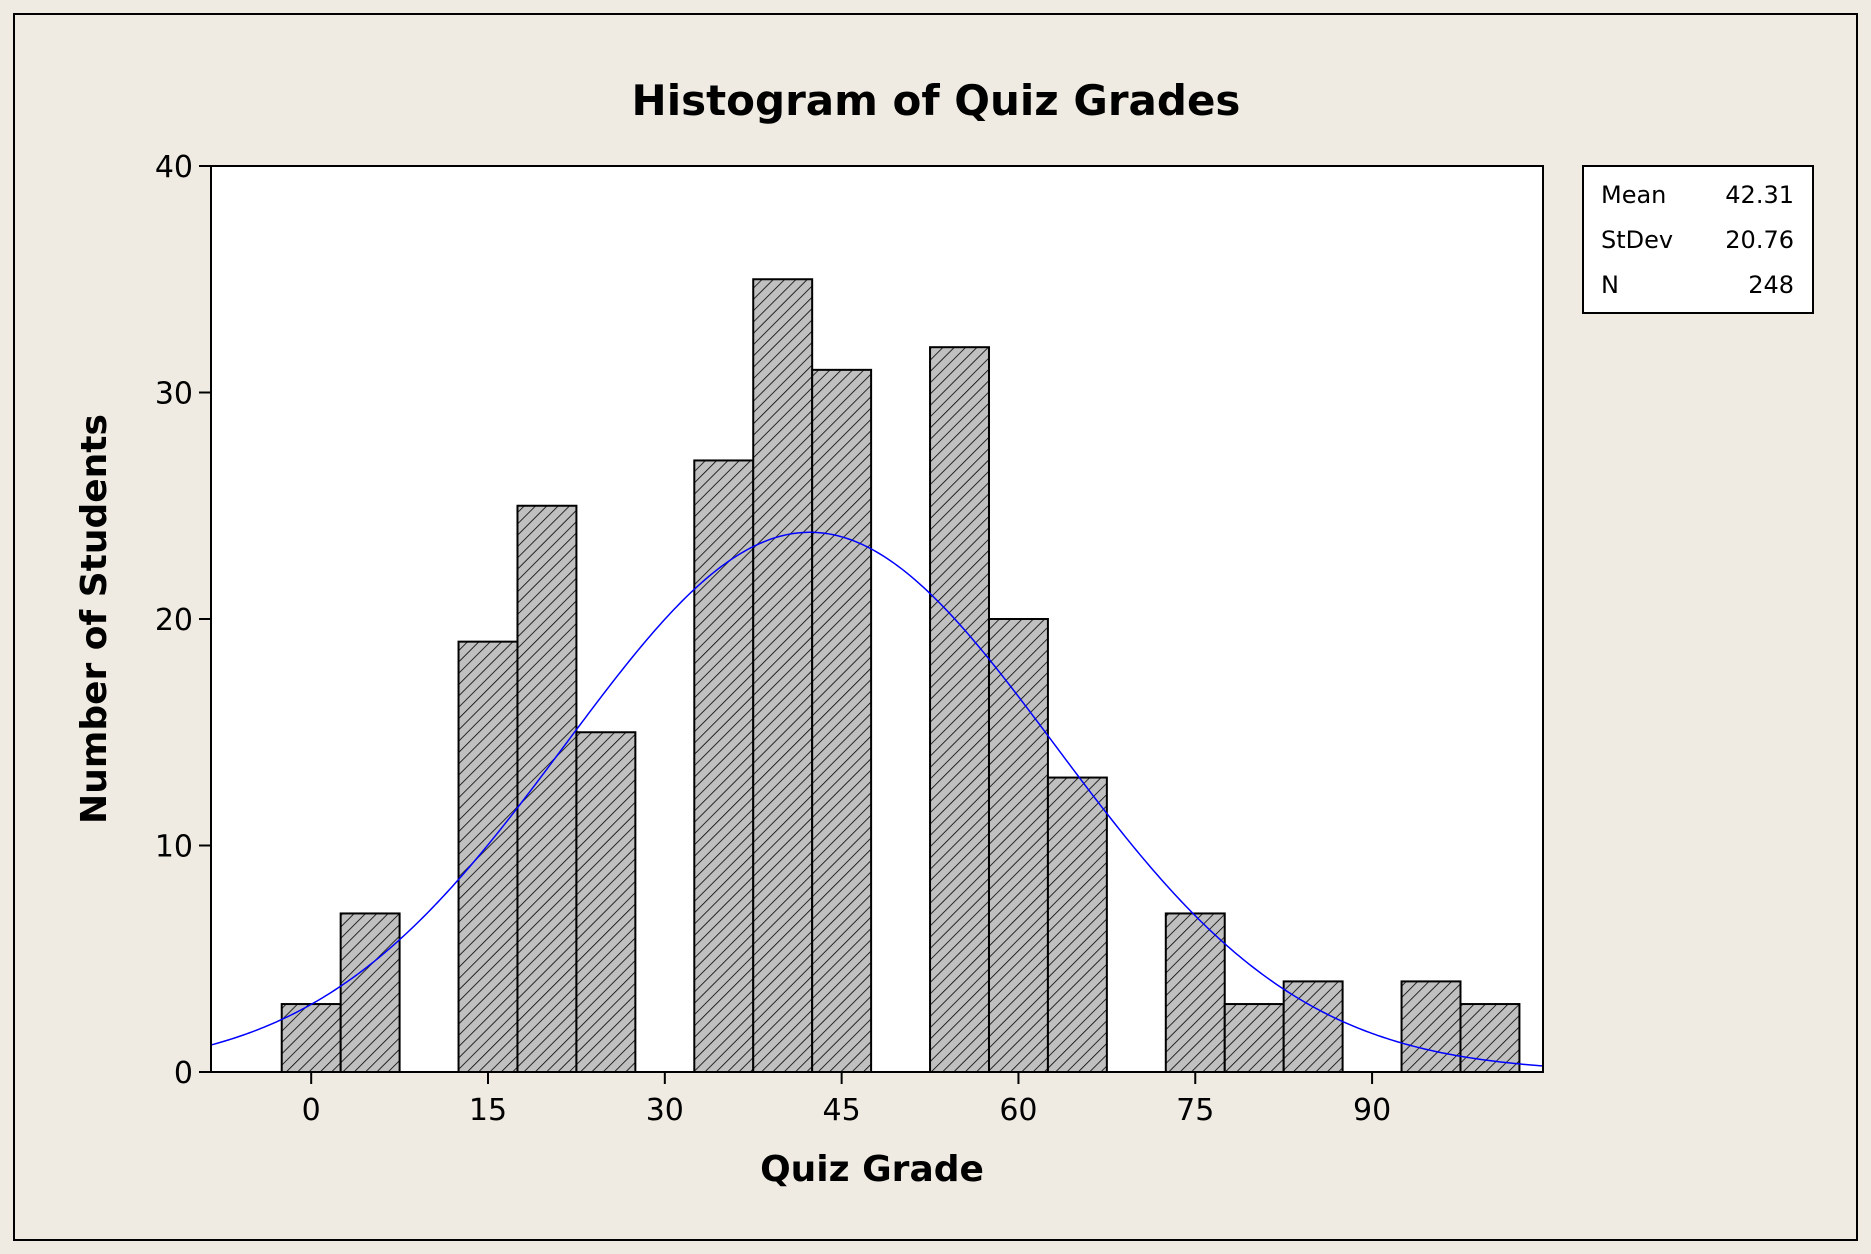 This screenshot has height=1254, width=1871. What do you see at coordinates (1759, 240) in the screenshot?
I see `stats-value-stdev: 20.76` at bounding box center [1759, 240].